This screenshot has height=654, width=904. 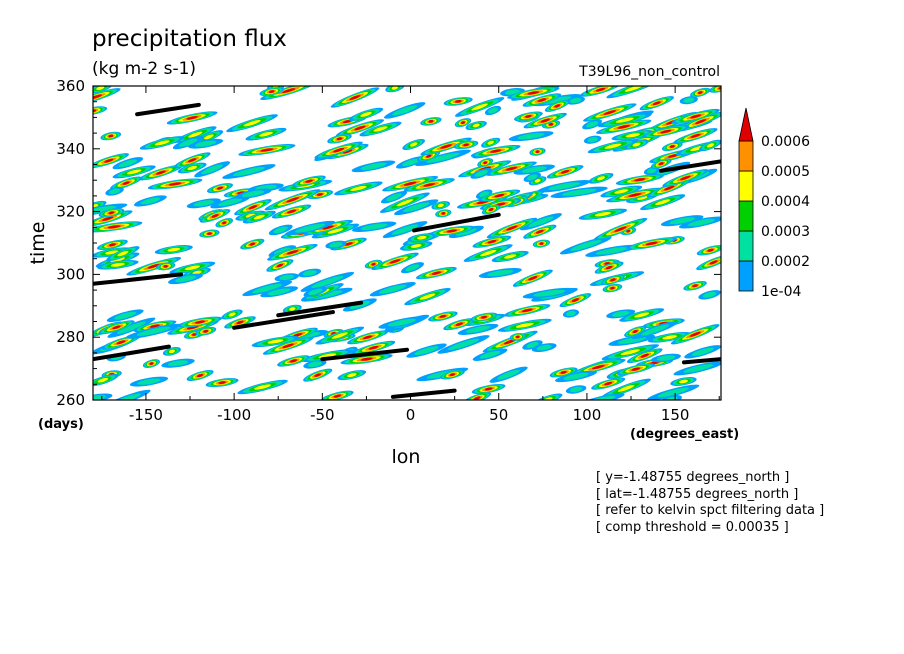 I want to click on chart-title: precipitation flux, so click(x=189, y=39).